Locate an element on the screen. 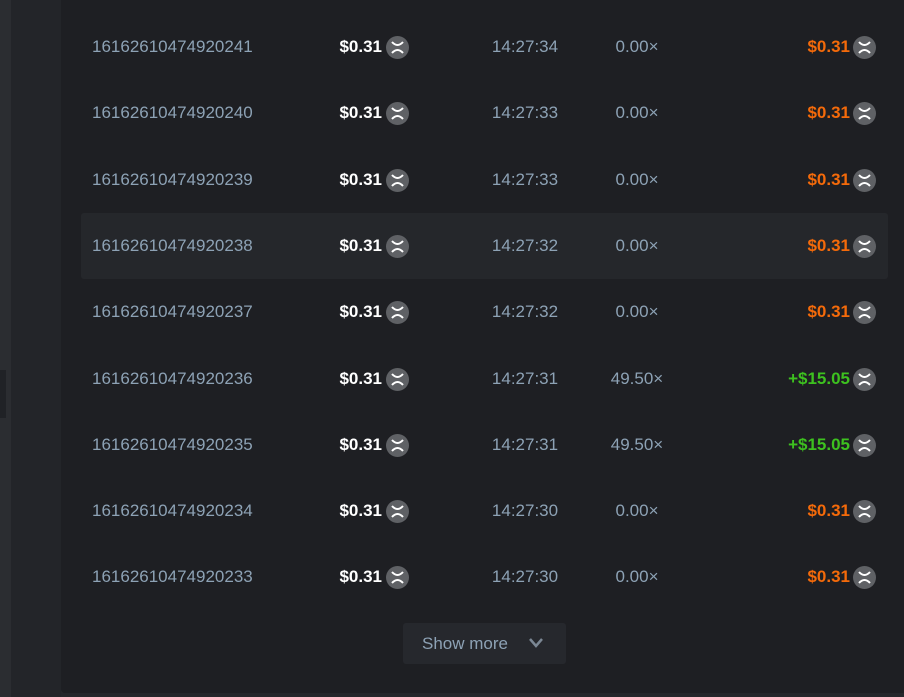  bet-id: 16162610474920237 is located at coordinates (172, 312).